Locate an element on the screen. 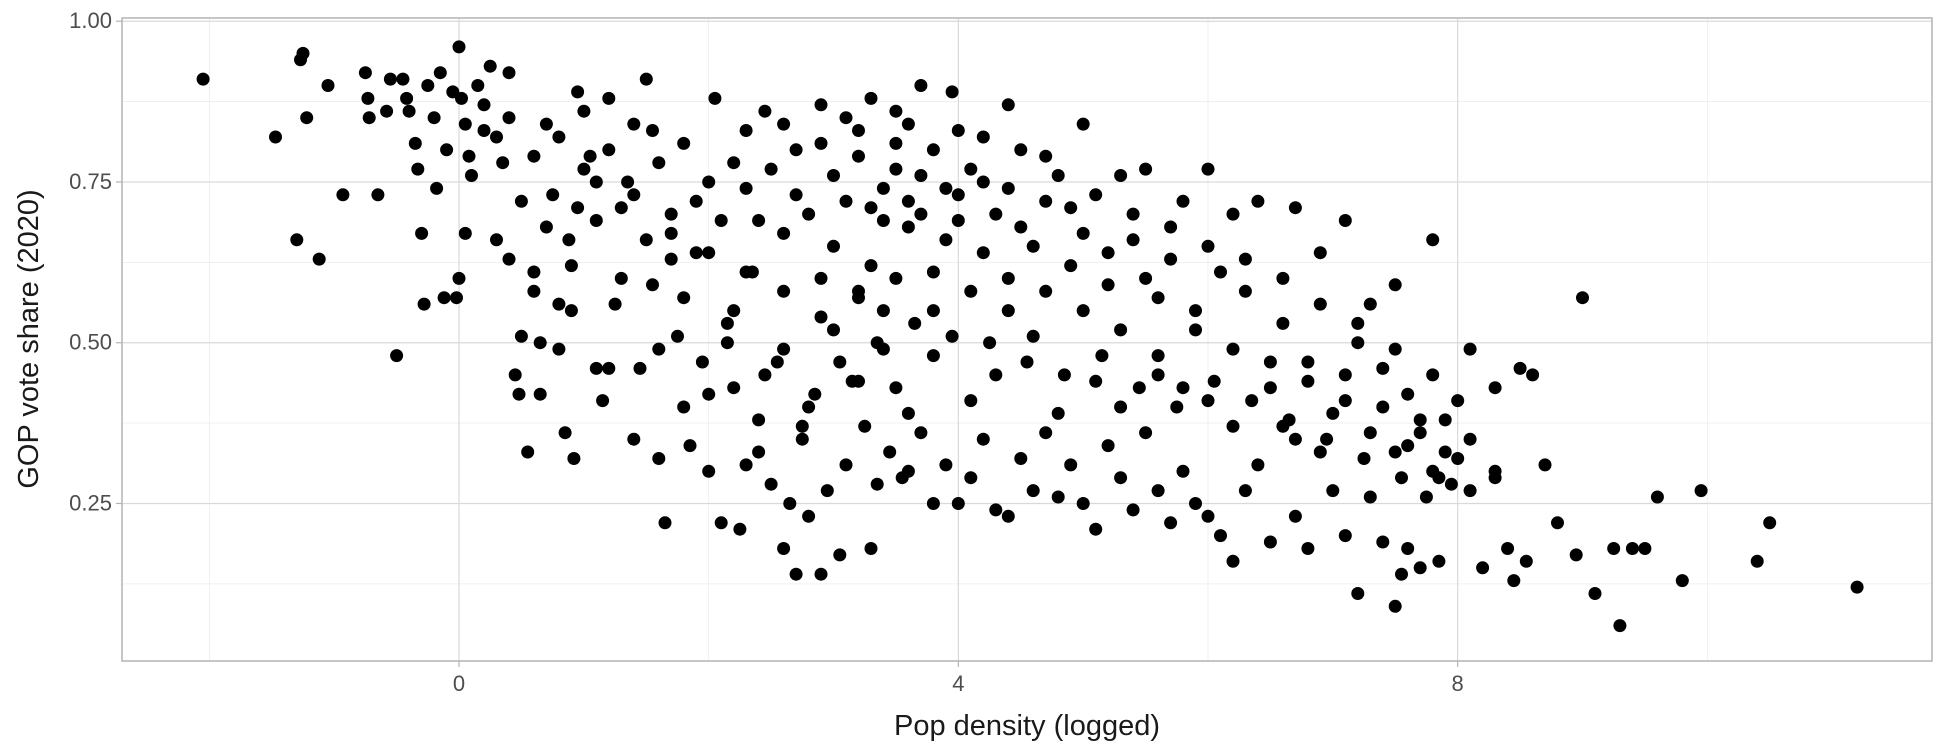 The image size is (1944, 756). y-tick-label: 1.00 is located at coordinates (90, 20).